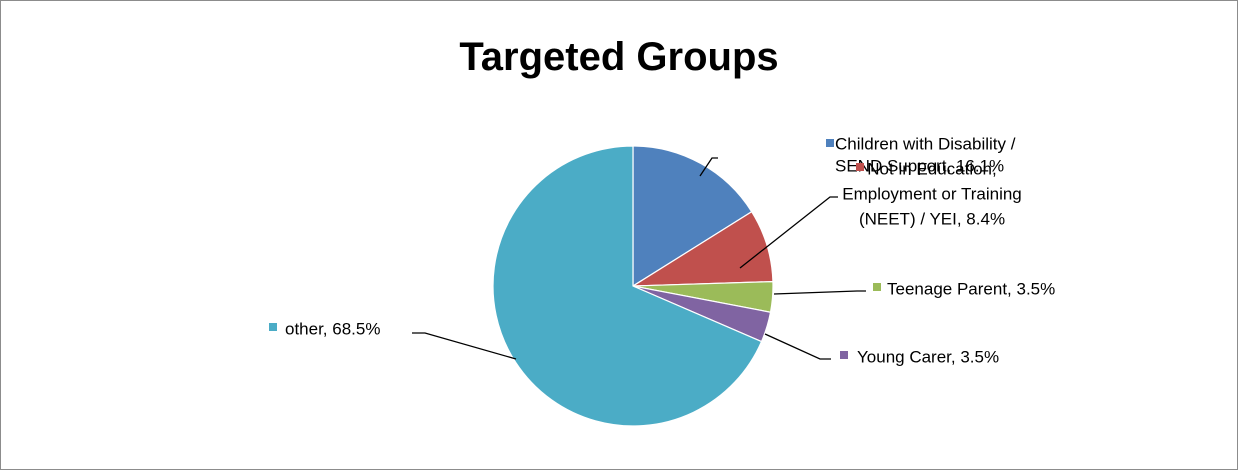 This screenshot has height=470, width=1238. I want to click on data-label-3-line-1: Teenage Parent, 3.5%, so click(971, 288).